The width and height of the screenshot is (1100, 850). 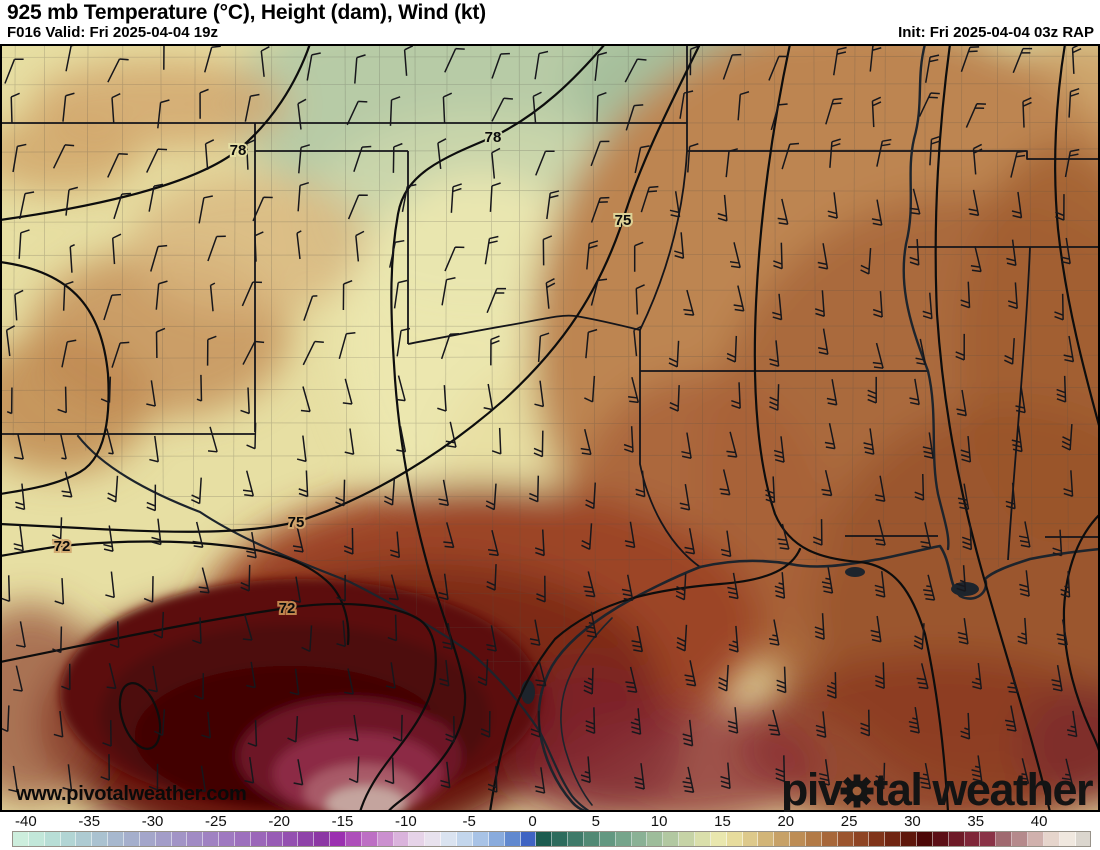 I want to click on scalebar-tick-labels: -40 -35 -30 -25 -20 -15 -10 -5 0 5 10 15 20 25 30 35 40, so click(x=550, y=821).